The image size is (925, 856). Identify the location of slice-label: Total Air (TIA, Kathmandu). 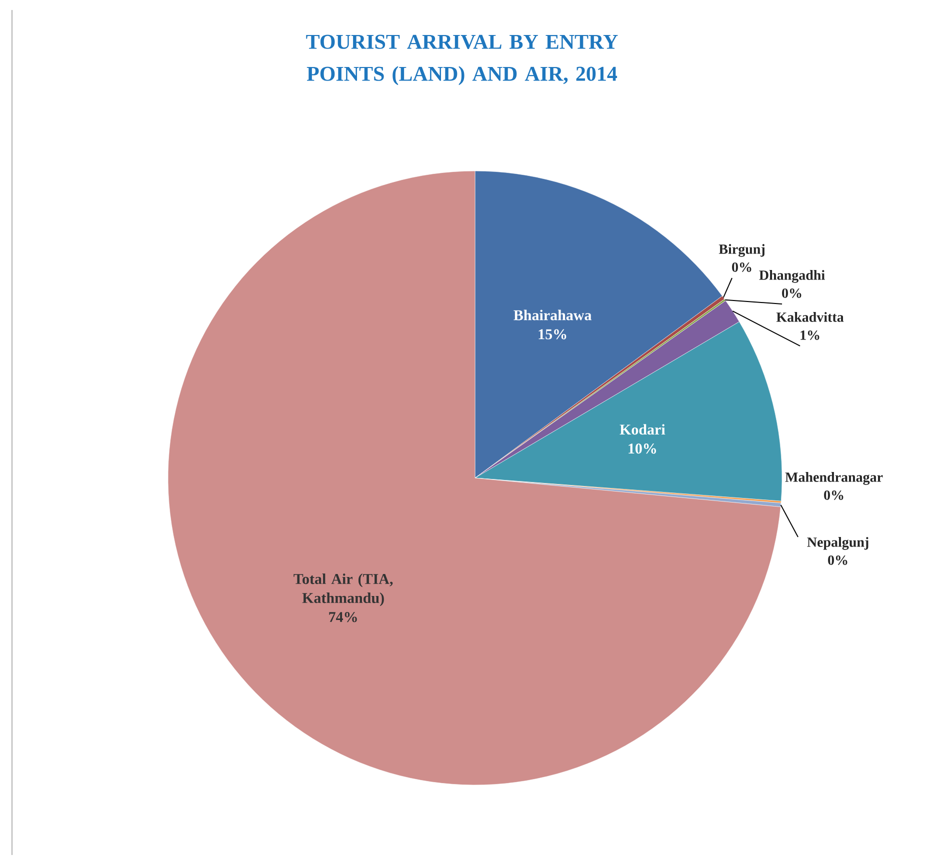
(343, 590).